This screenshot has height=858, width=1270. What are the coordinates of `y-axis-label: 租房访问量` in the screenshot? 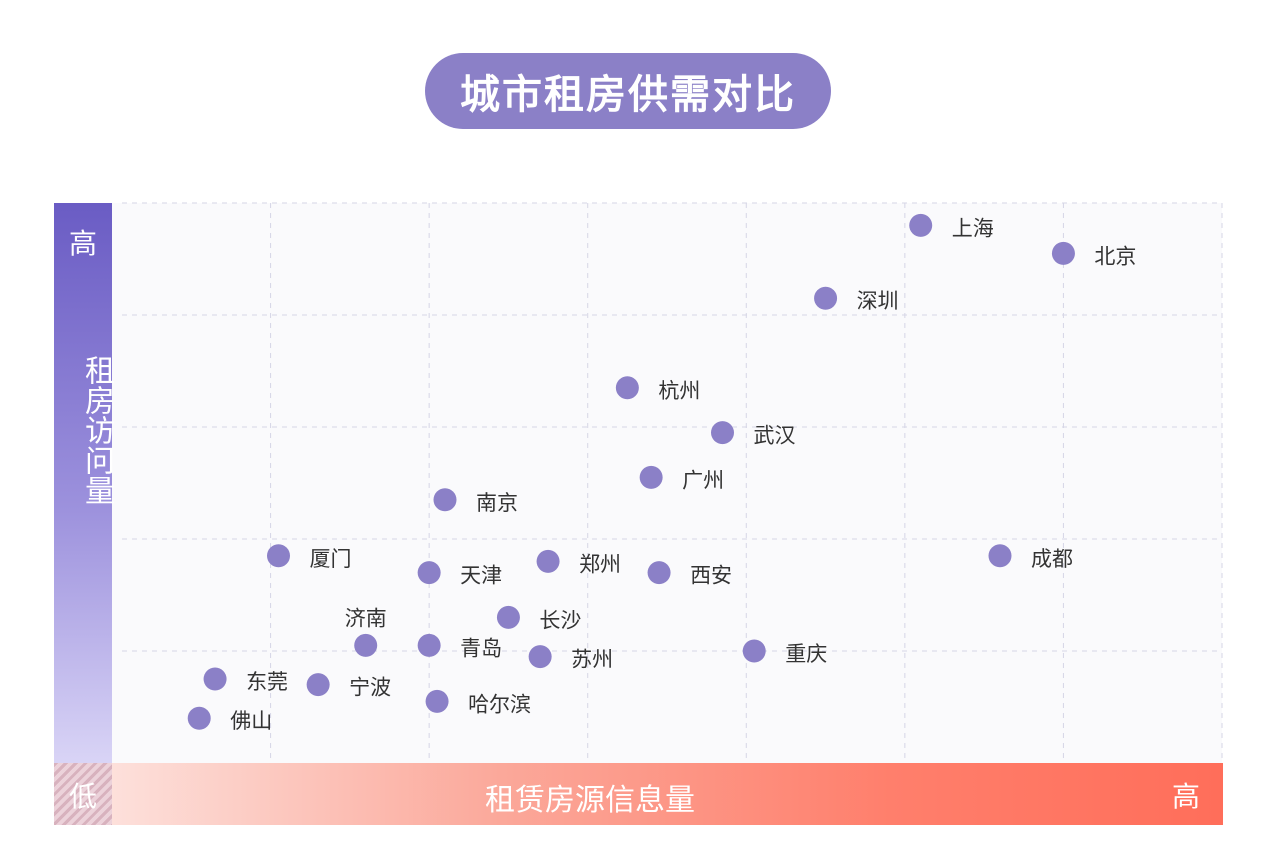 It's located at (96, 430).